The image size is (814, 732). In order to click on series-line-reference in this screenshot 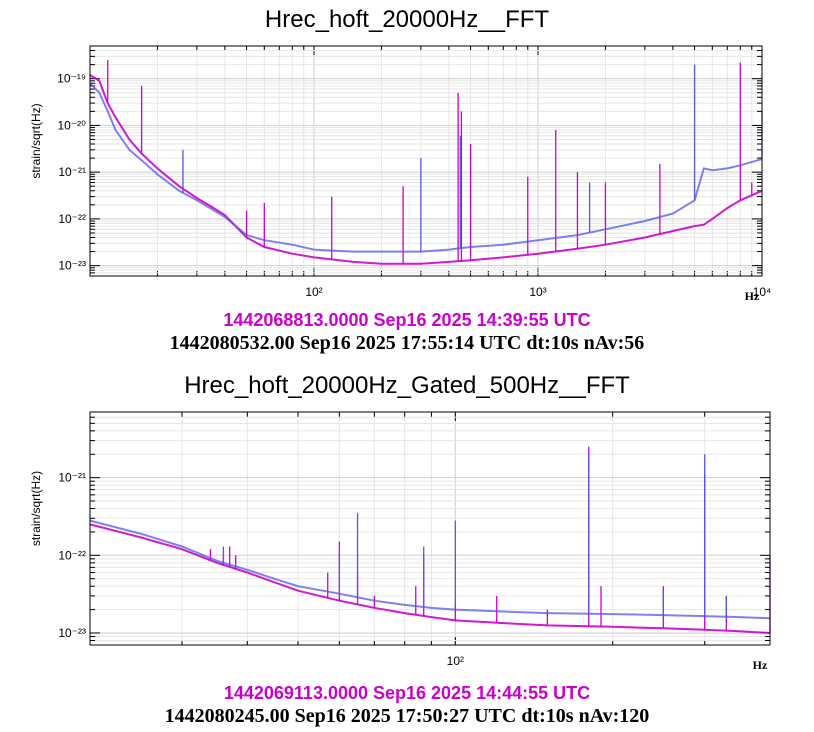, I will do `click(430, 578)`.